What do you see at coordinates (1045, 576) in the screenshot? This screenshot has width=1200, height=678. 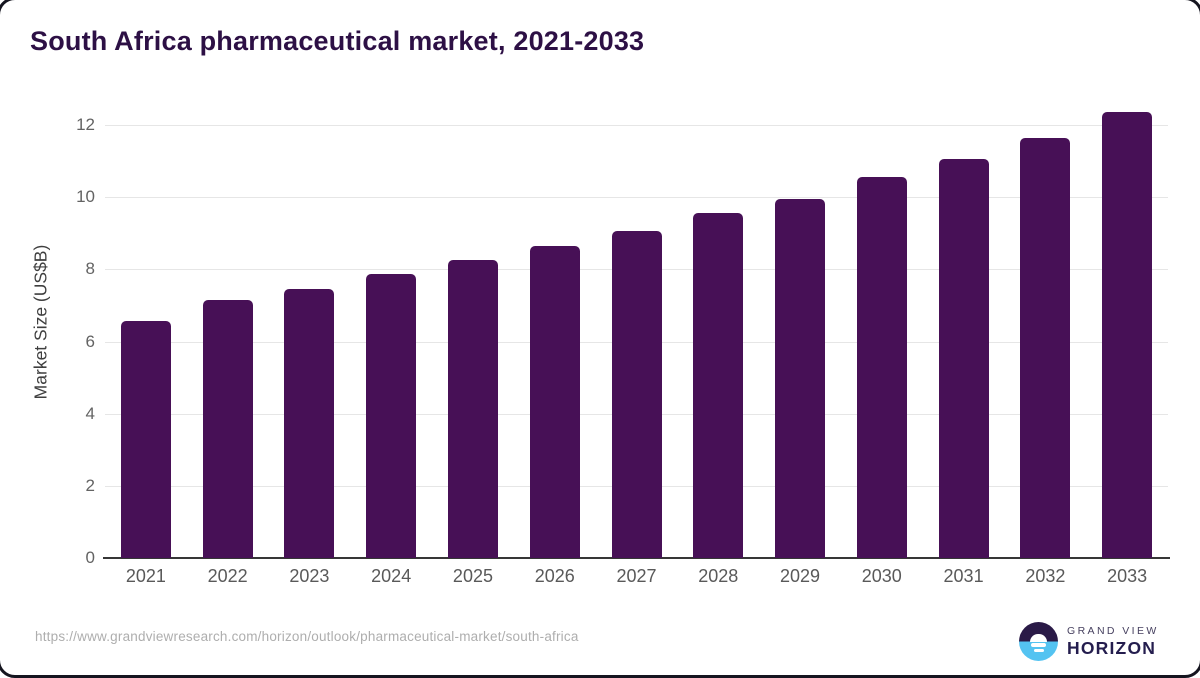 I see `x-tick-label-2032: 2032` at bounding box center [1045, 576].